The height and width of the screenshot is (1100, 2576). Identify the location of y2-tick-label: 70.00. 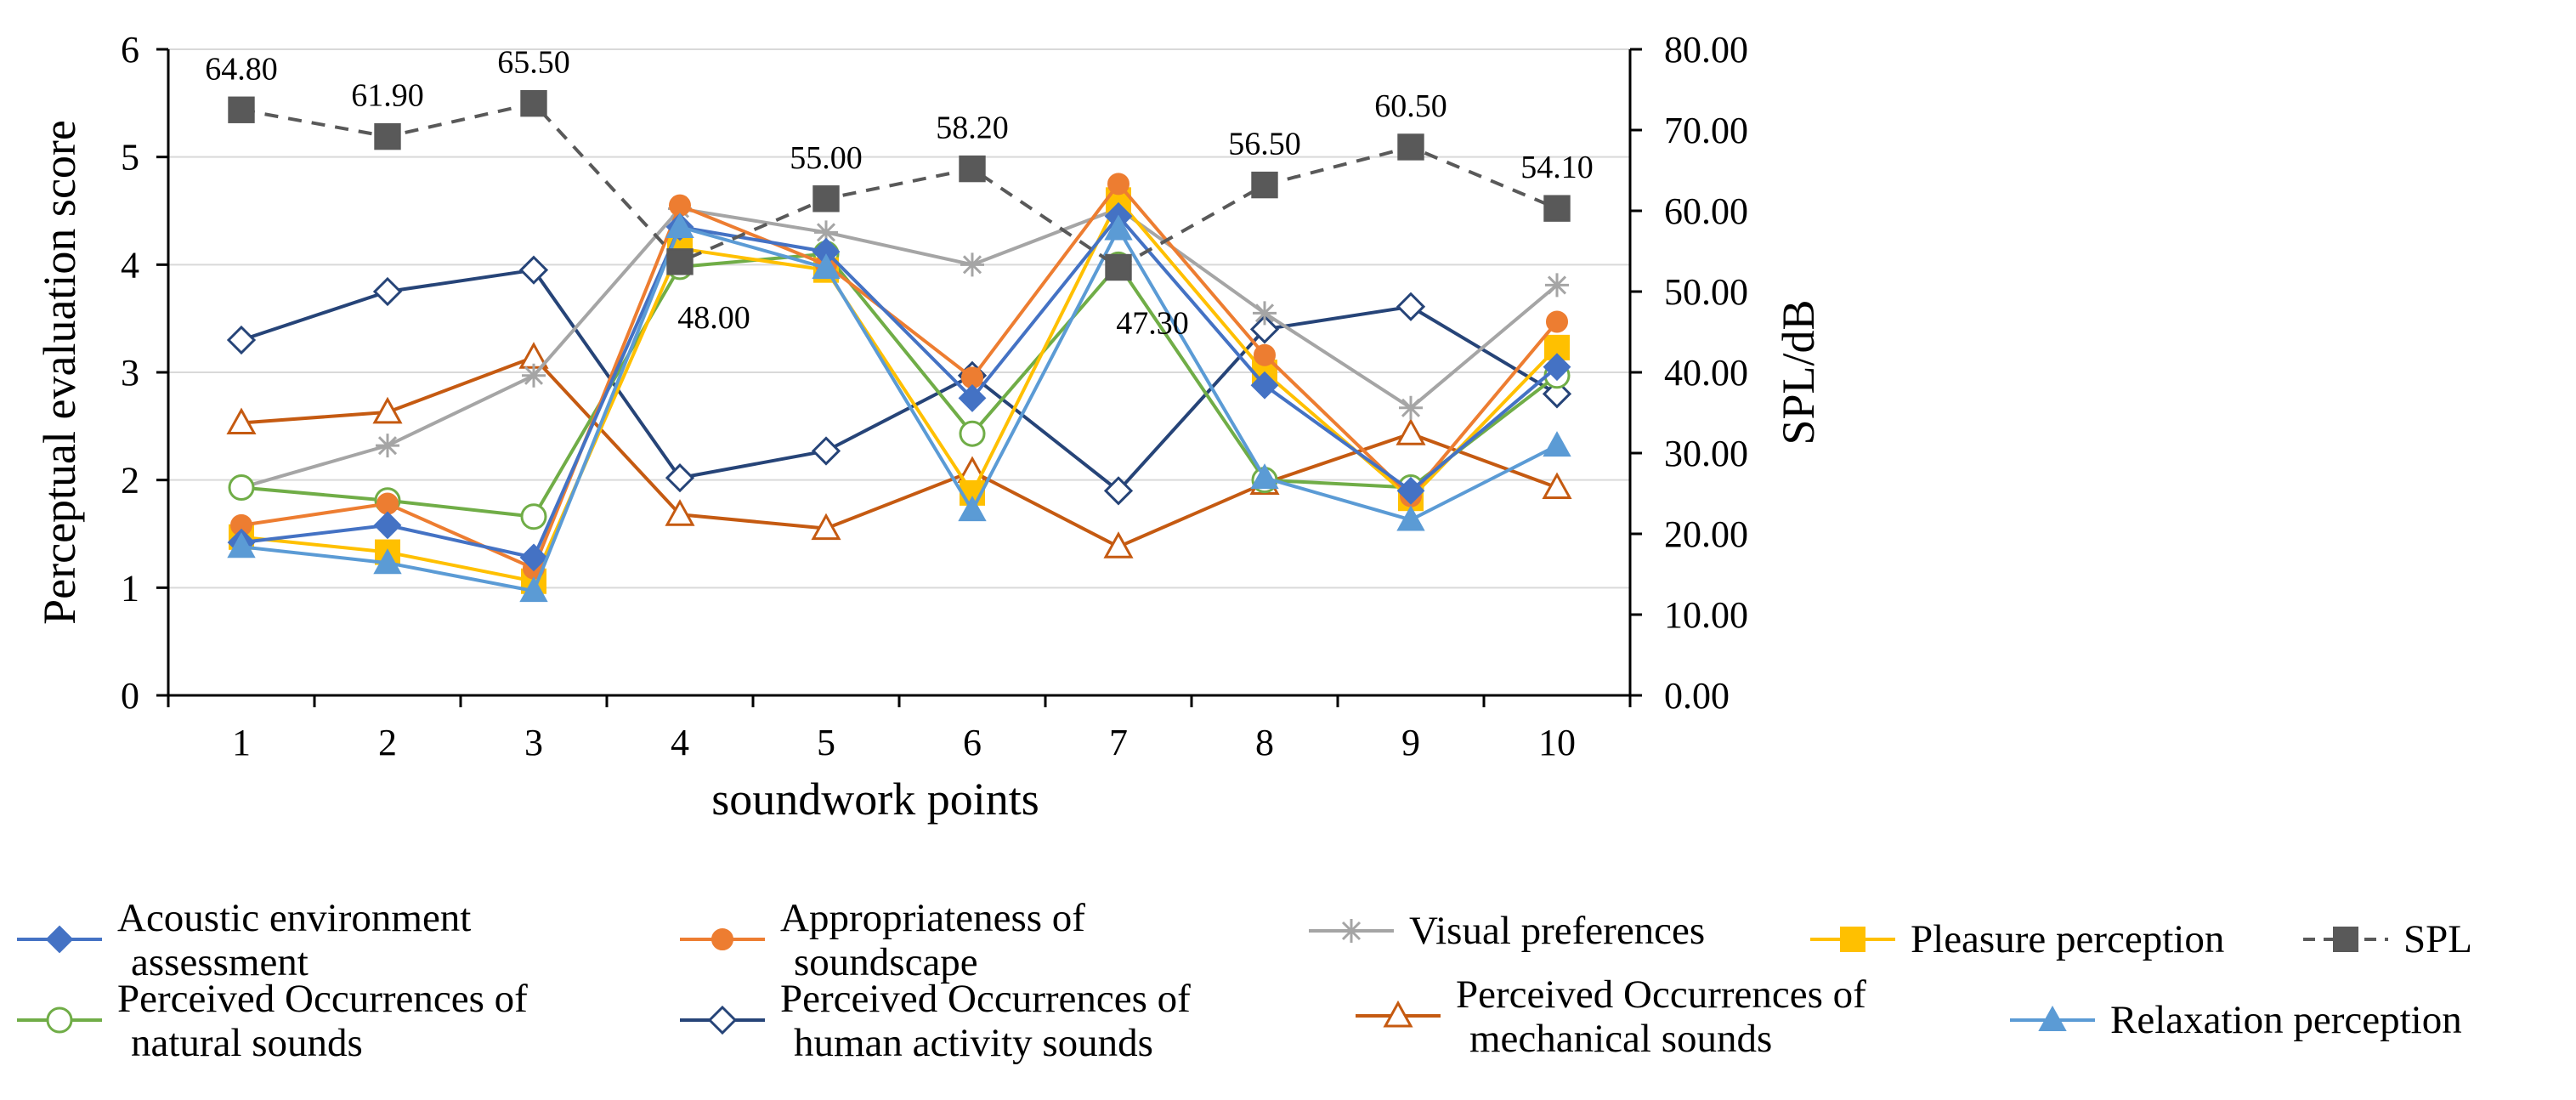
(1706, 130).